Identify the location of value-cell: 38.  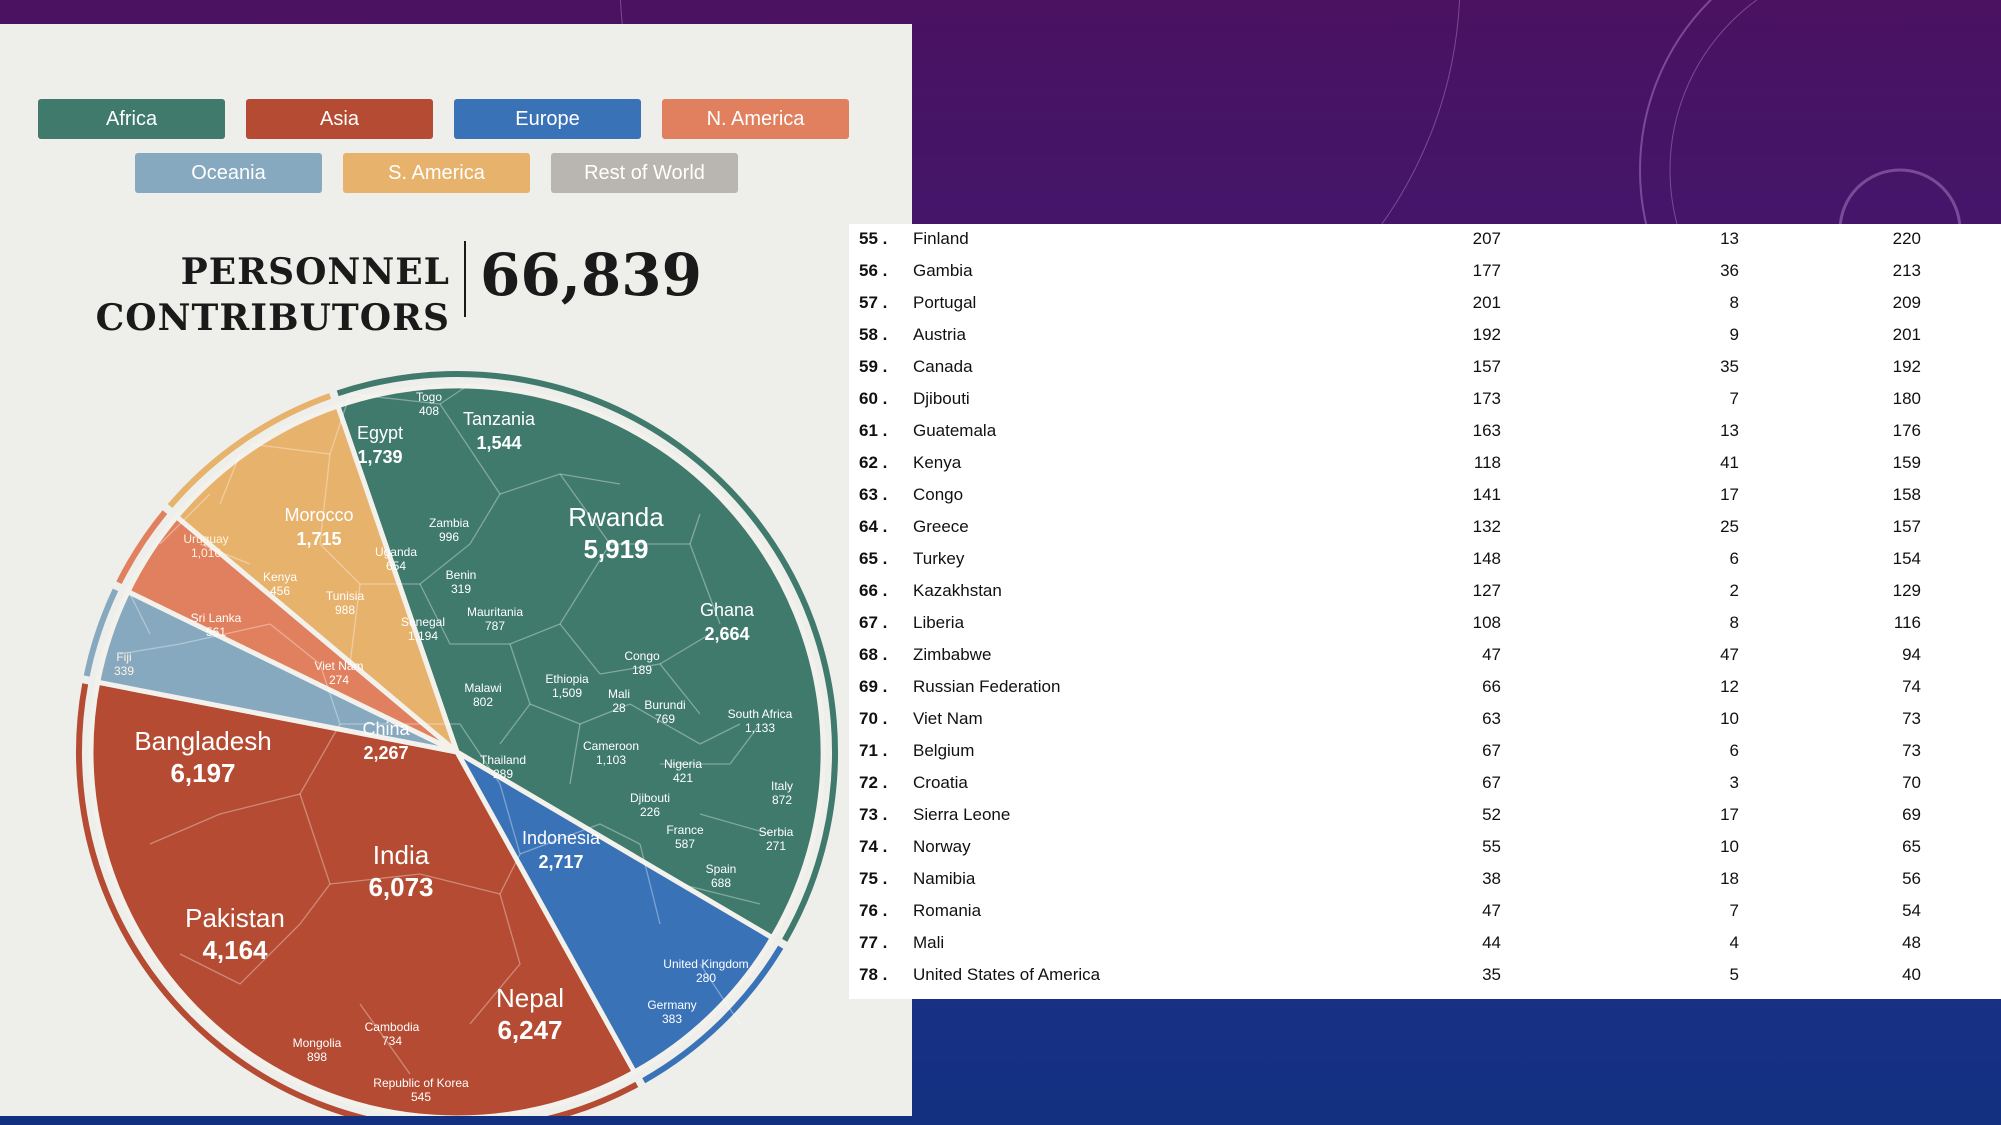
(1491, 878).